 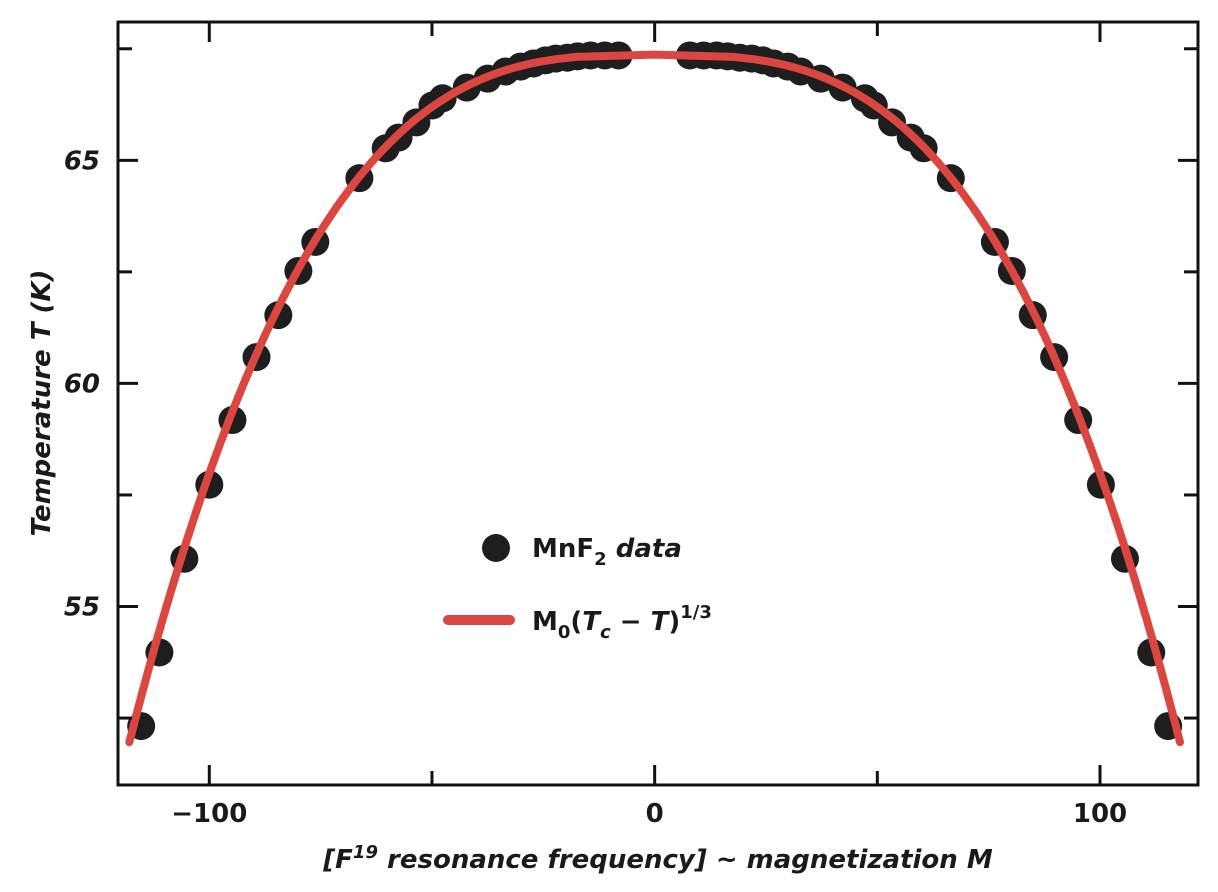 What do you see at coordinates (607, 552) in the screenshot?
I see `legend-label-data: MnF2 data` at bounding box center [607, 552].